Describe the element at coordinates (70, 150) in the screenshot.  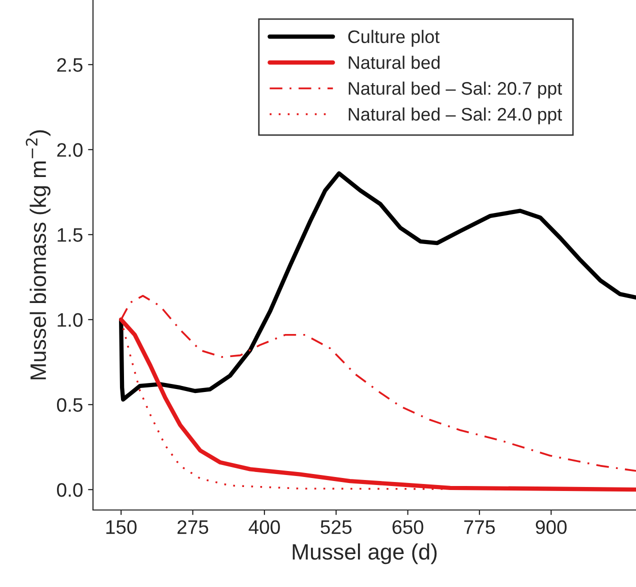
I see `y-tick-label: 2.0` at that location.